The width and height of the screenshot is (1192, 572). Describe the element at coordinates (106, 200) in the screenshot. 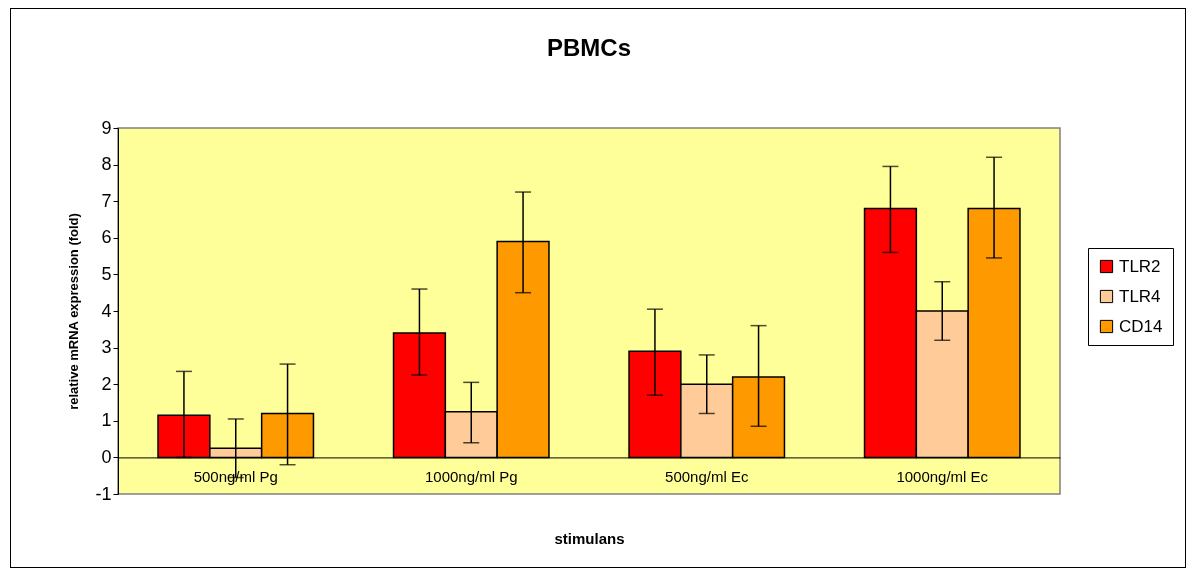

I see `y-tick-label: 7` at that location.